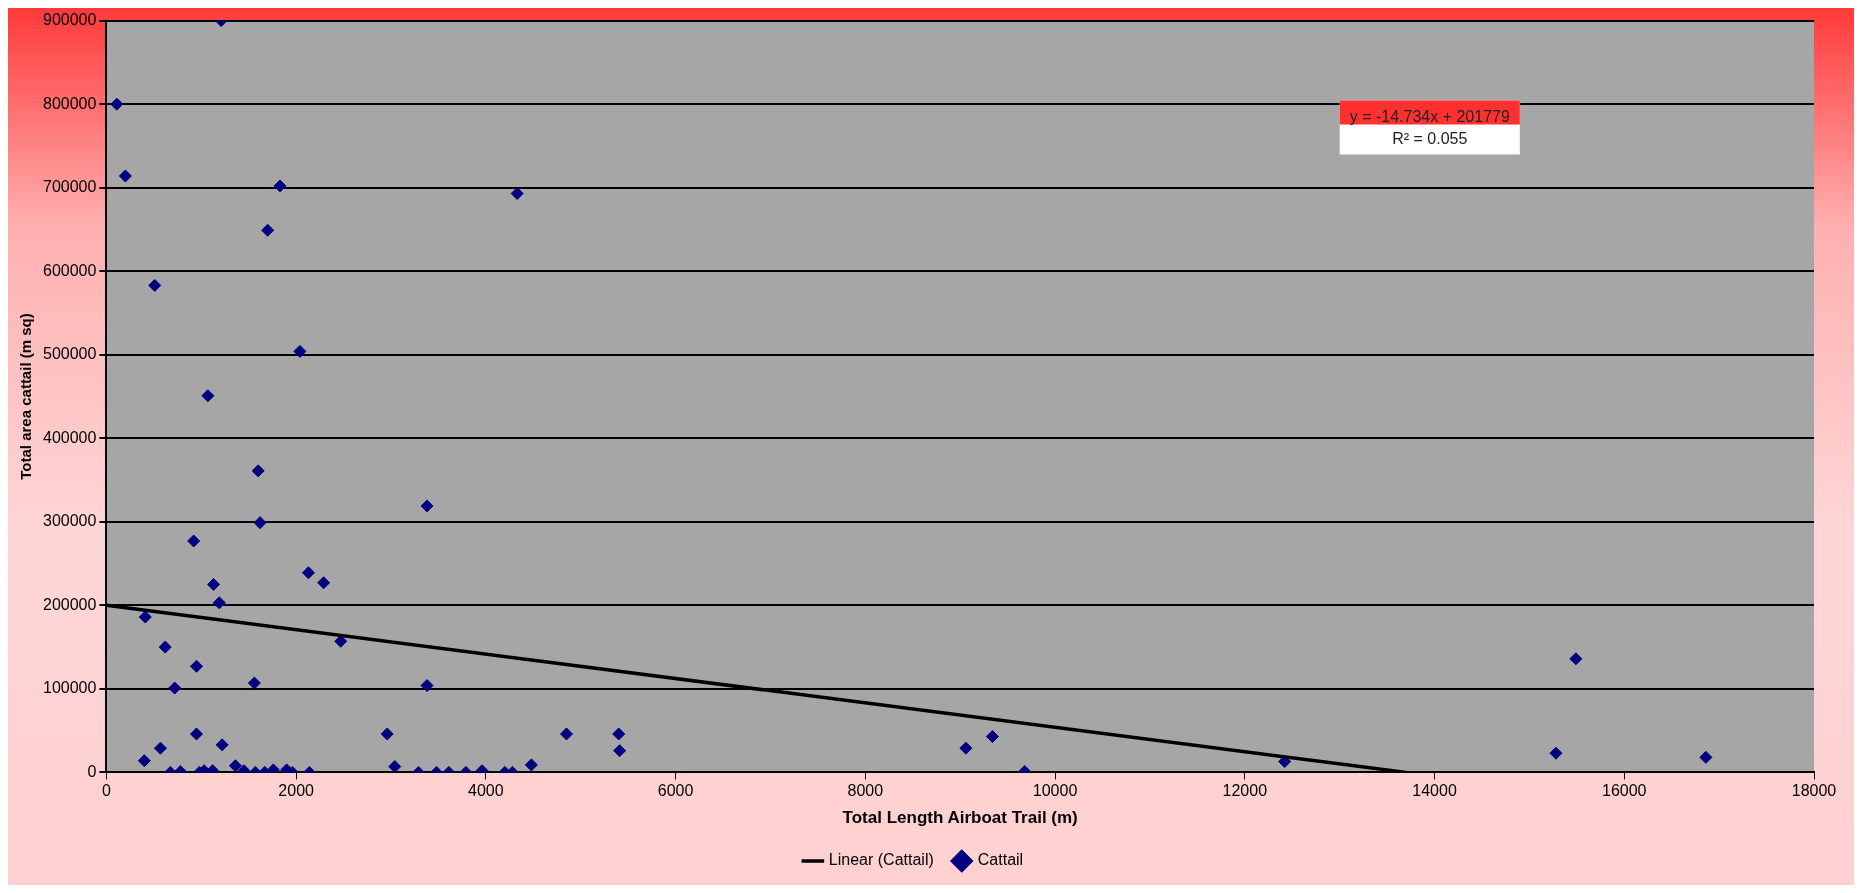 This screenshot has height=893, width=1862. I want to click on x-tick-label: 10000, so click(1055, 791).